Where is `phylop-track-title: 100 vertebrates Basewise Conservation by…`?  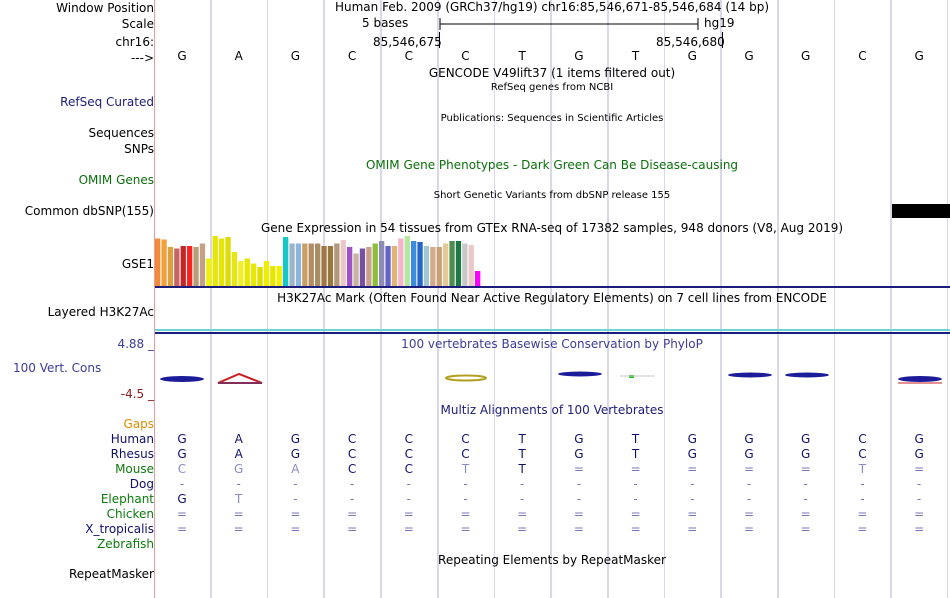
phylop-track-title: 100 vertebrates Basewise Conservation by… is located at coordinates (552, 344).